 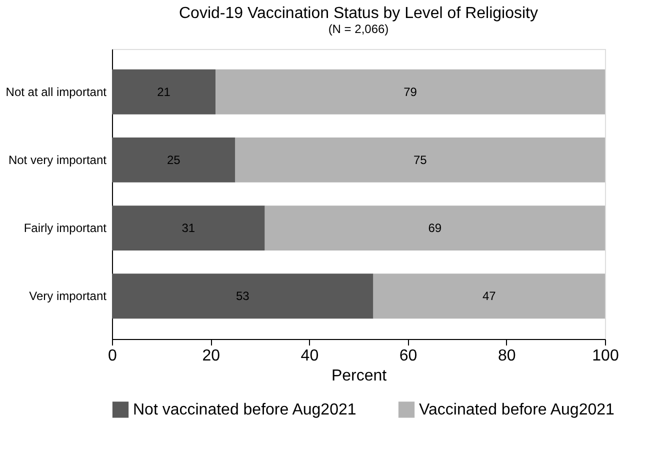 I want to click on data-label: 69, so click(x=435, y=228).